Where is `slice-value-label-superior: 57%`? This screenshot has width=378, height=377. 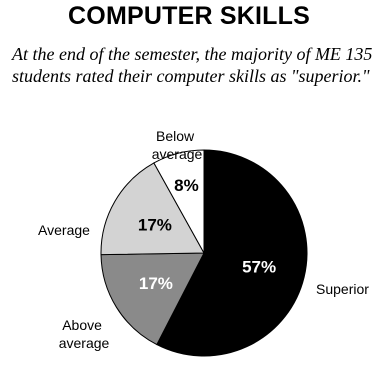 slice-value-label-superior: 57% is located at coordinates (259, 266).